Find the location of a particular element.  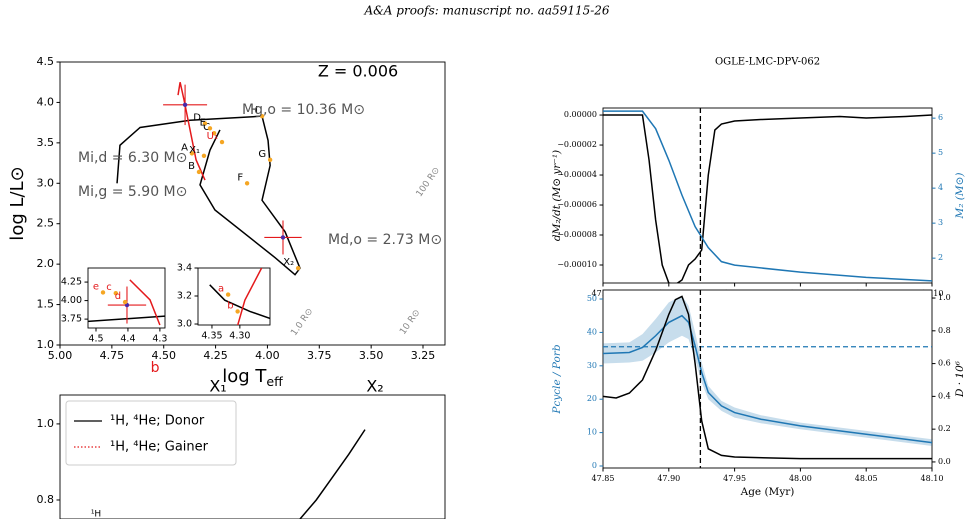

y2-tick-label: 0.6 is located at coordinates (944, 363).